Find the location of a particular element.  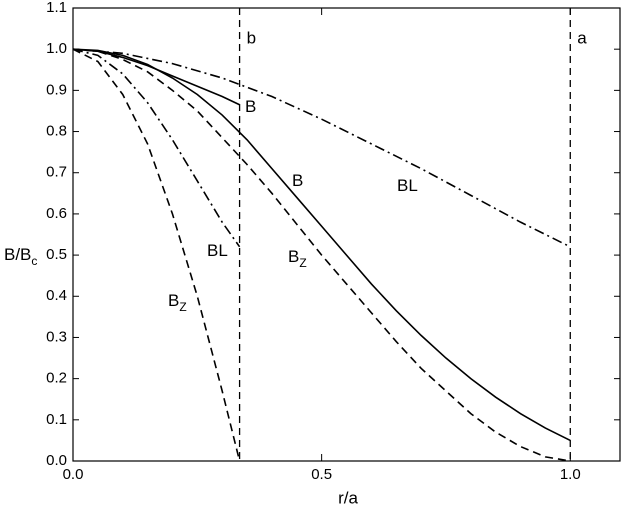

x-axis-label: r/a is located at coordinates (348, 497).